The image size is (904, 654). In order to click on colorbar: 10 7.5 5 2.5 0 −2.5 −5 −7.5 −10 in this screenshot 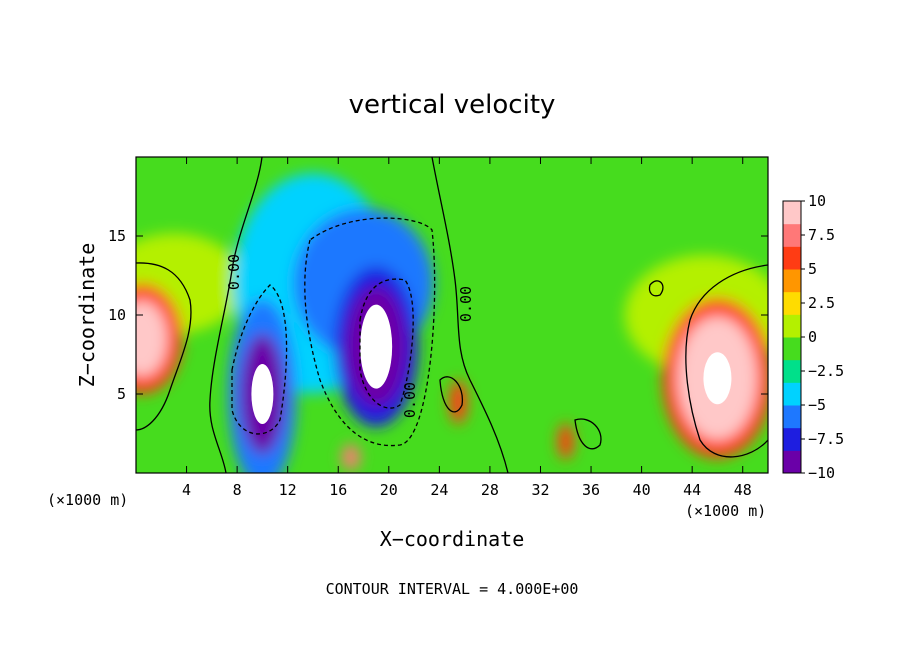, I will do `click(813, 337)`.